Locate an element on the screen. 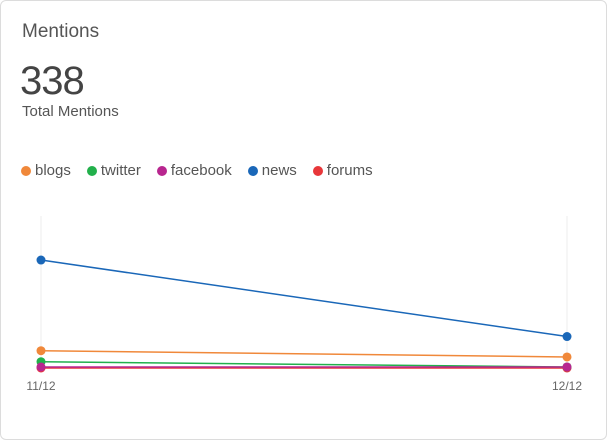  total-value: 338 is located at coordinates (52, 81).